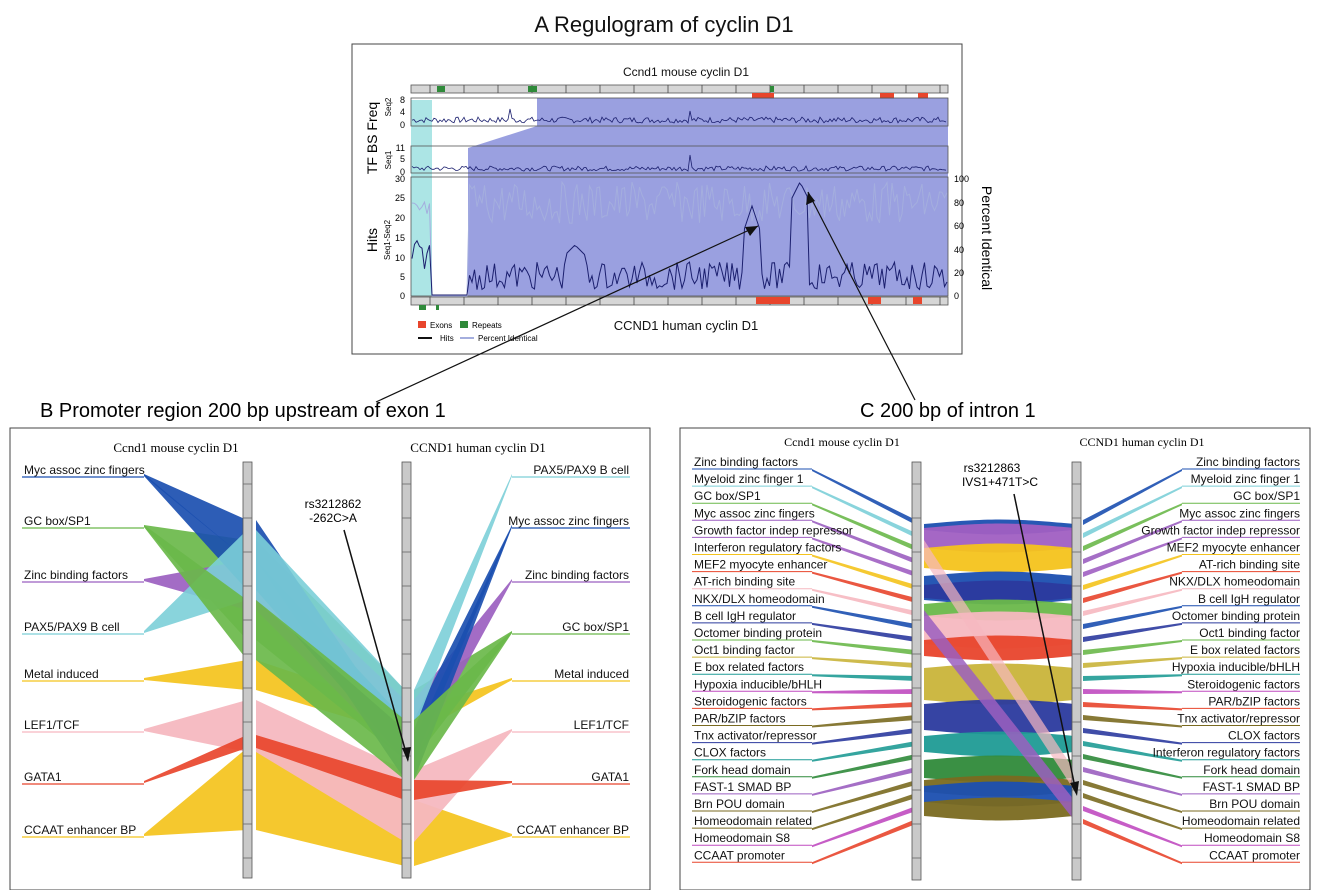 The height and width of the screenshot is (890, 1328). What do you see at coordinates (400, 198) in the screenshot?
I see `hits-tick: 25` at bounding box center [400, 198].